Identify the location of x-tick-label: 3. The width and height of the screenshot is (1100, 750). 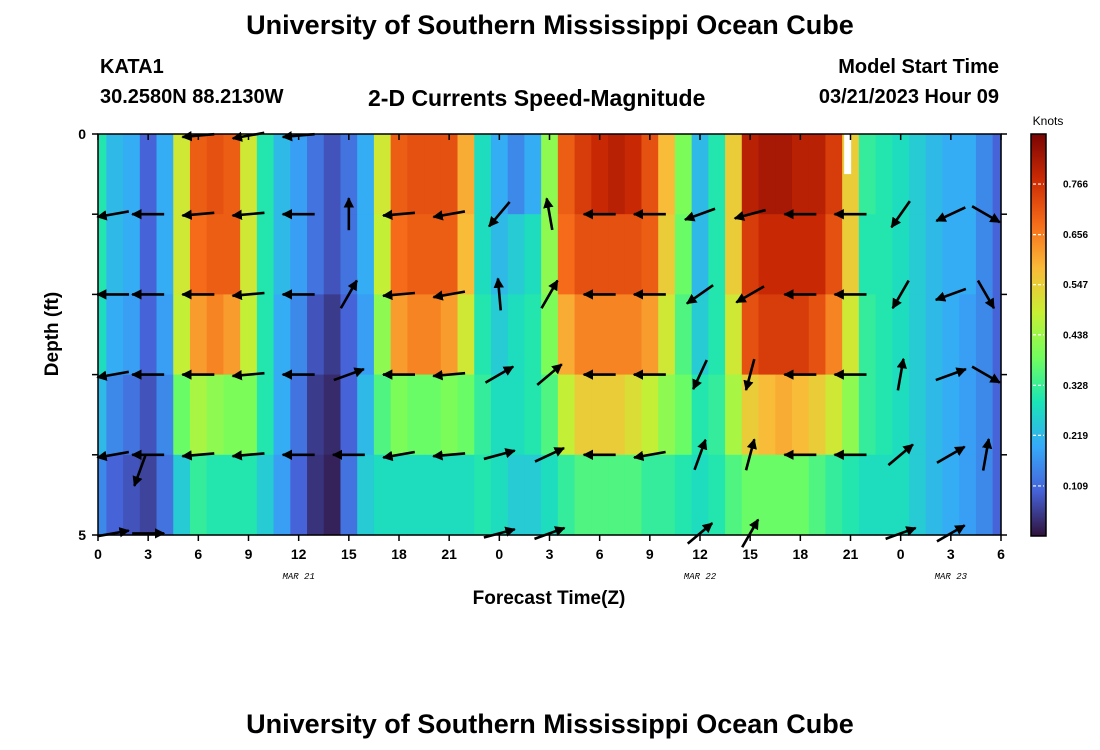
(148, 554).